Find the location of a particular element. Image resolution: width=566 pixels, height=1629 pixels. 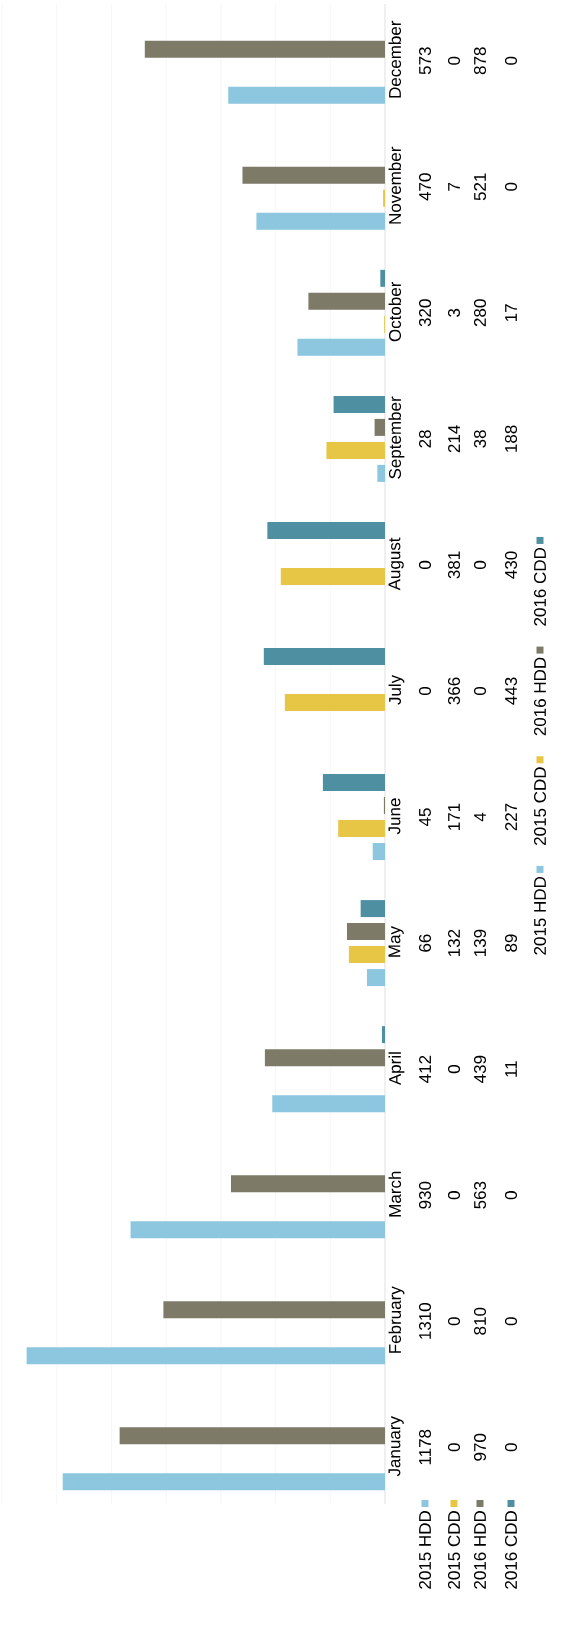

data-label: 38 is located at coordinates (480, 439).